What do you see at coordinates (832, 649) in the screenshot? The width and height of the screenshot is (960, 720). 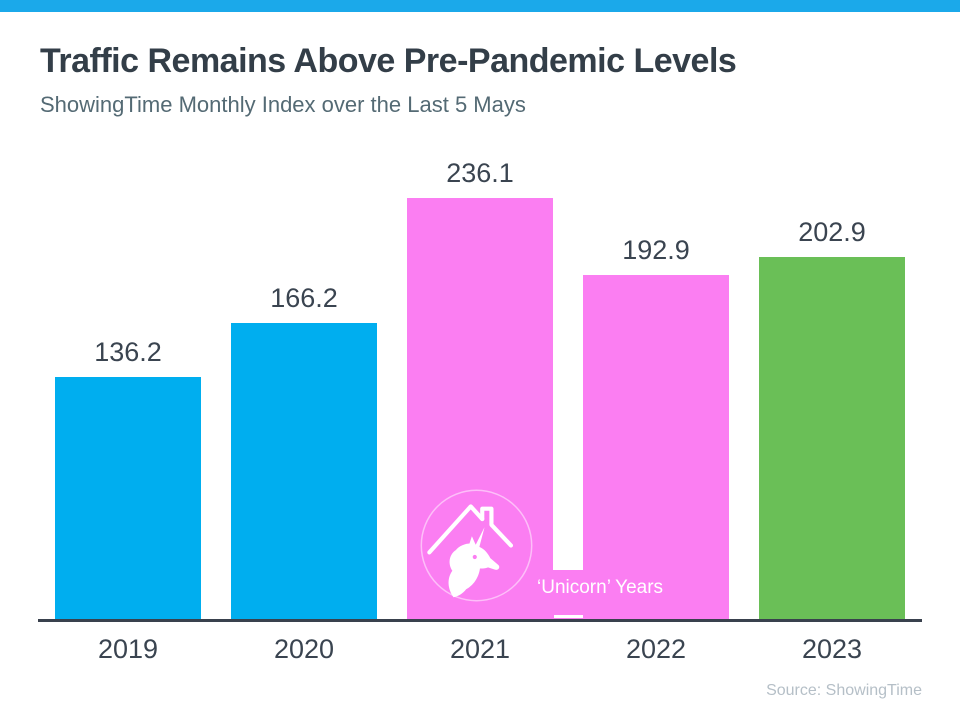 I see `x-tick-2023: 2023` at bounding box center [832, 649].